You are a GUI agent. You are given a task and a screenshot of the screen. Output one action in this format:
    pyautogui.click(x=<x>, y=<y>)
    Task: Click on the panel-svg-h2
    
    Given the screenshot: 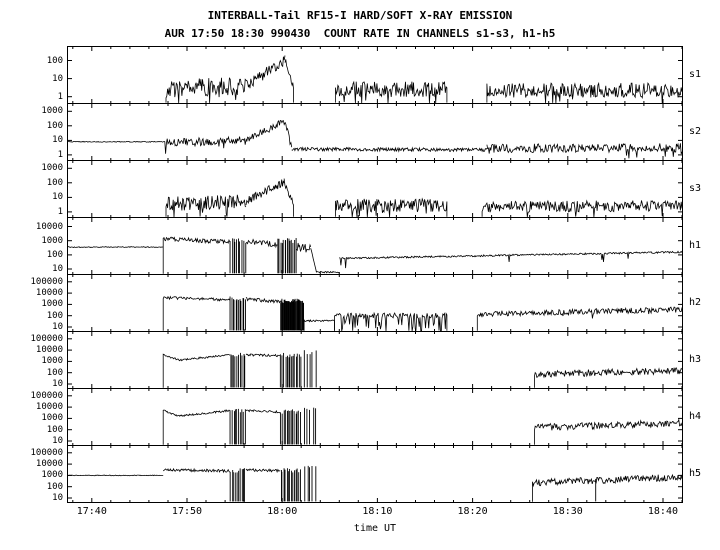 What is the action you would take?
    pyautogui.click(x=375, y=303)
    